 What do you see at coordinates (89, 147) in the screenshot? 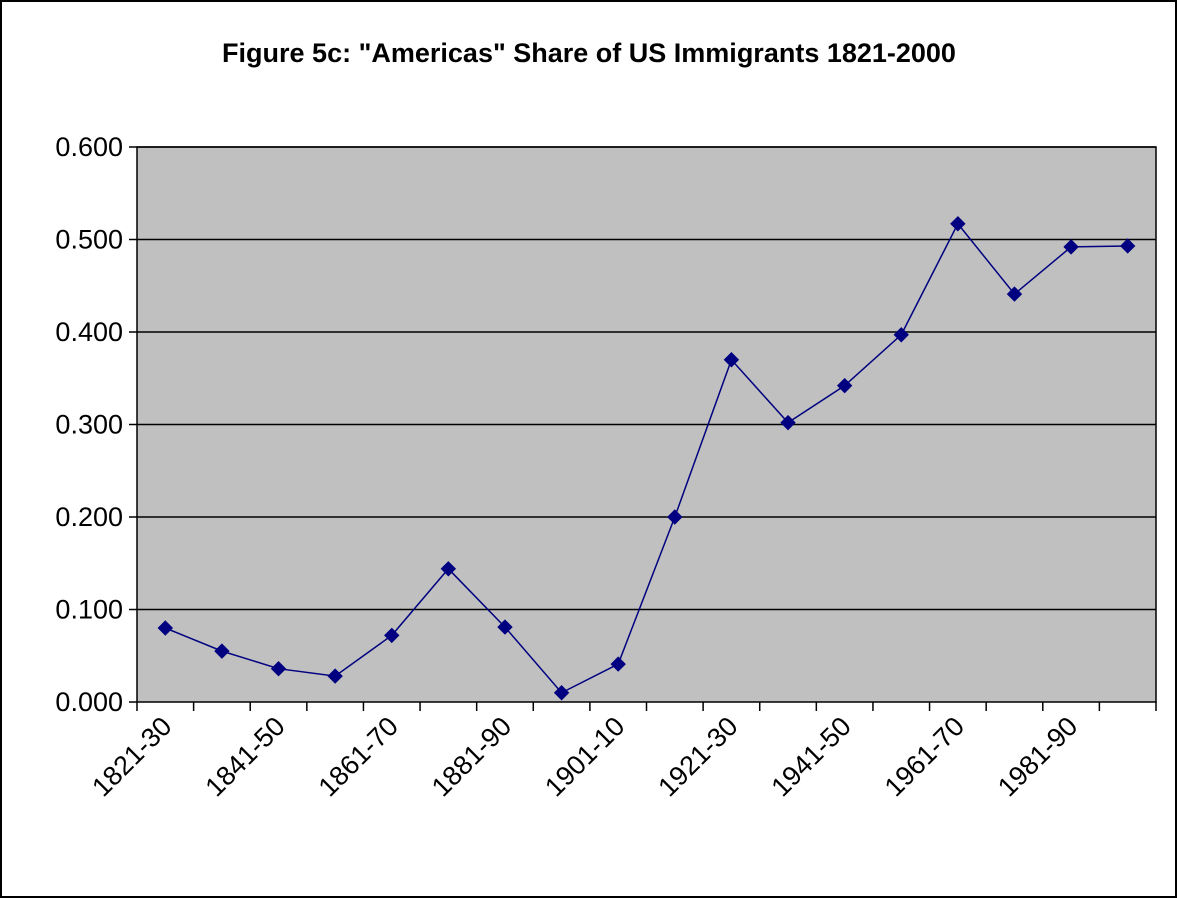
I see `y-tick-label: 0.600` at bounding box center [89, 147].